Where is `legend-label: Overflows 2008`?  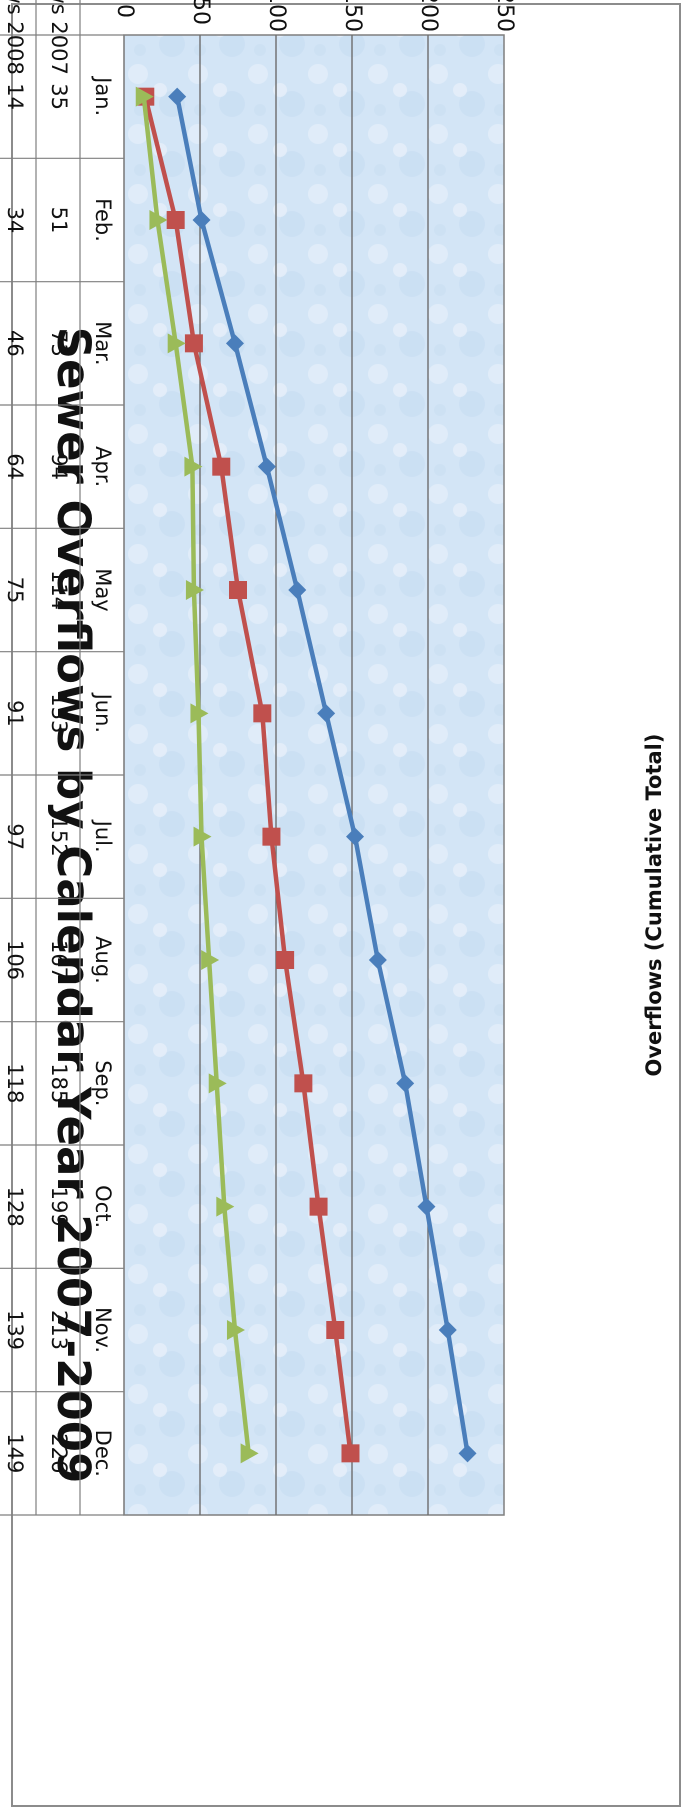
legend-label: Overflows 2008 is located at coordinates (15, 37).